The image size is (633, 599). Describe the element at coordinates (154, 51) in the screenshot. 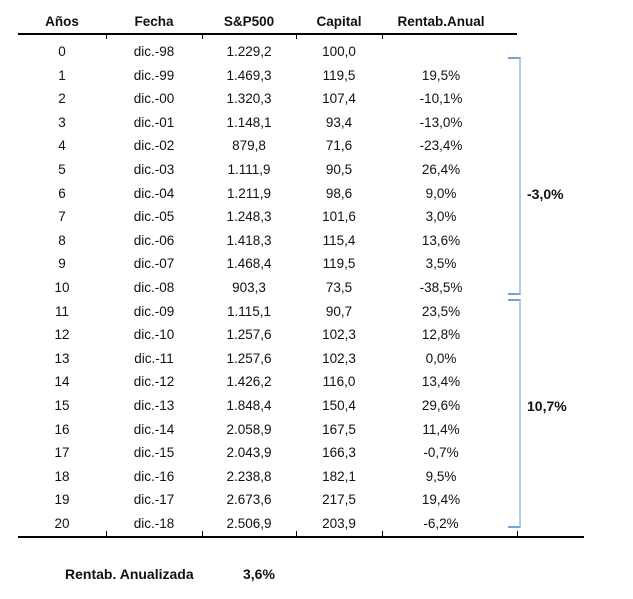

I see `cell-fecha: dic.-98` at that location.